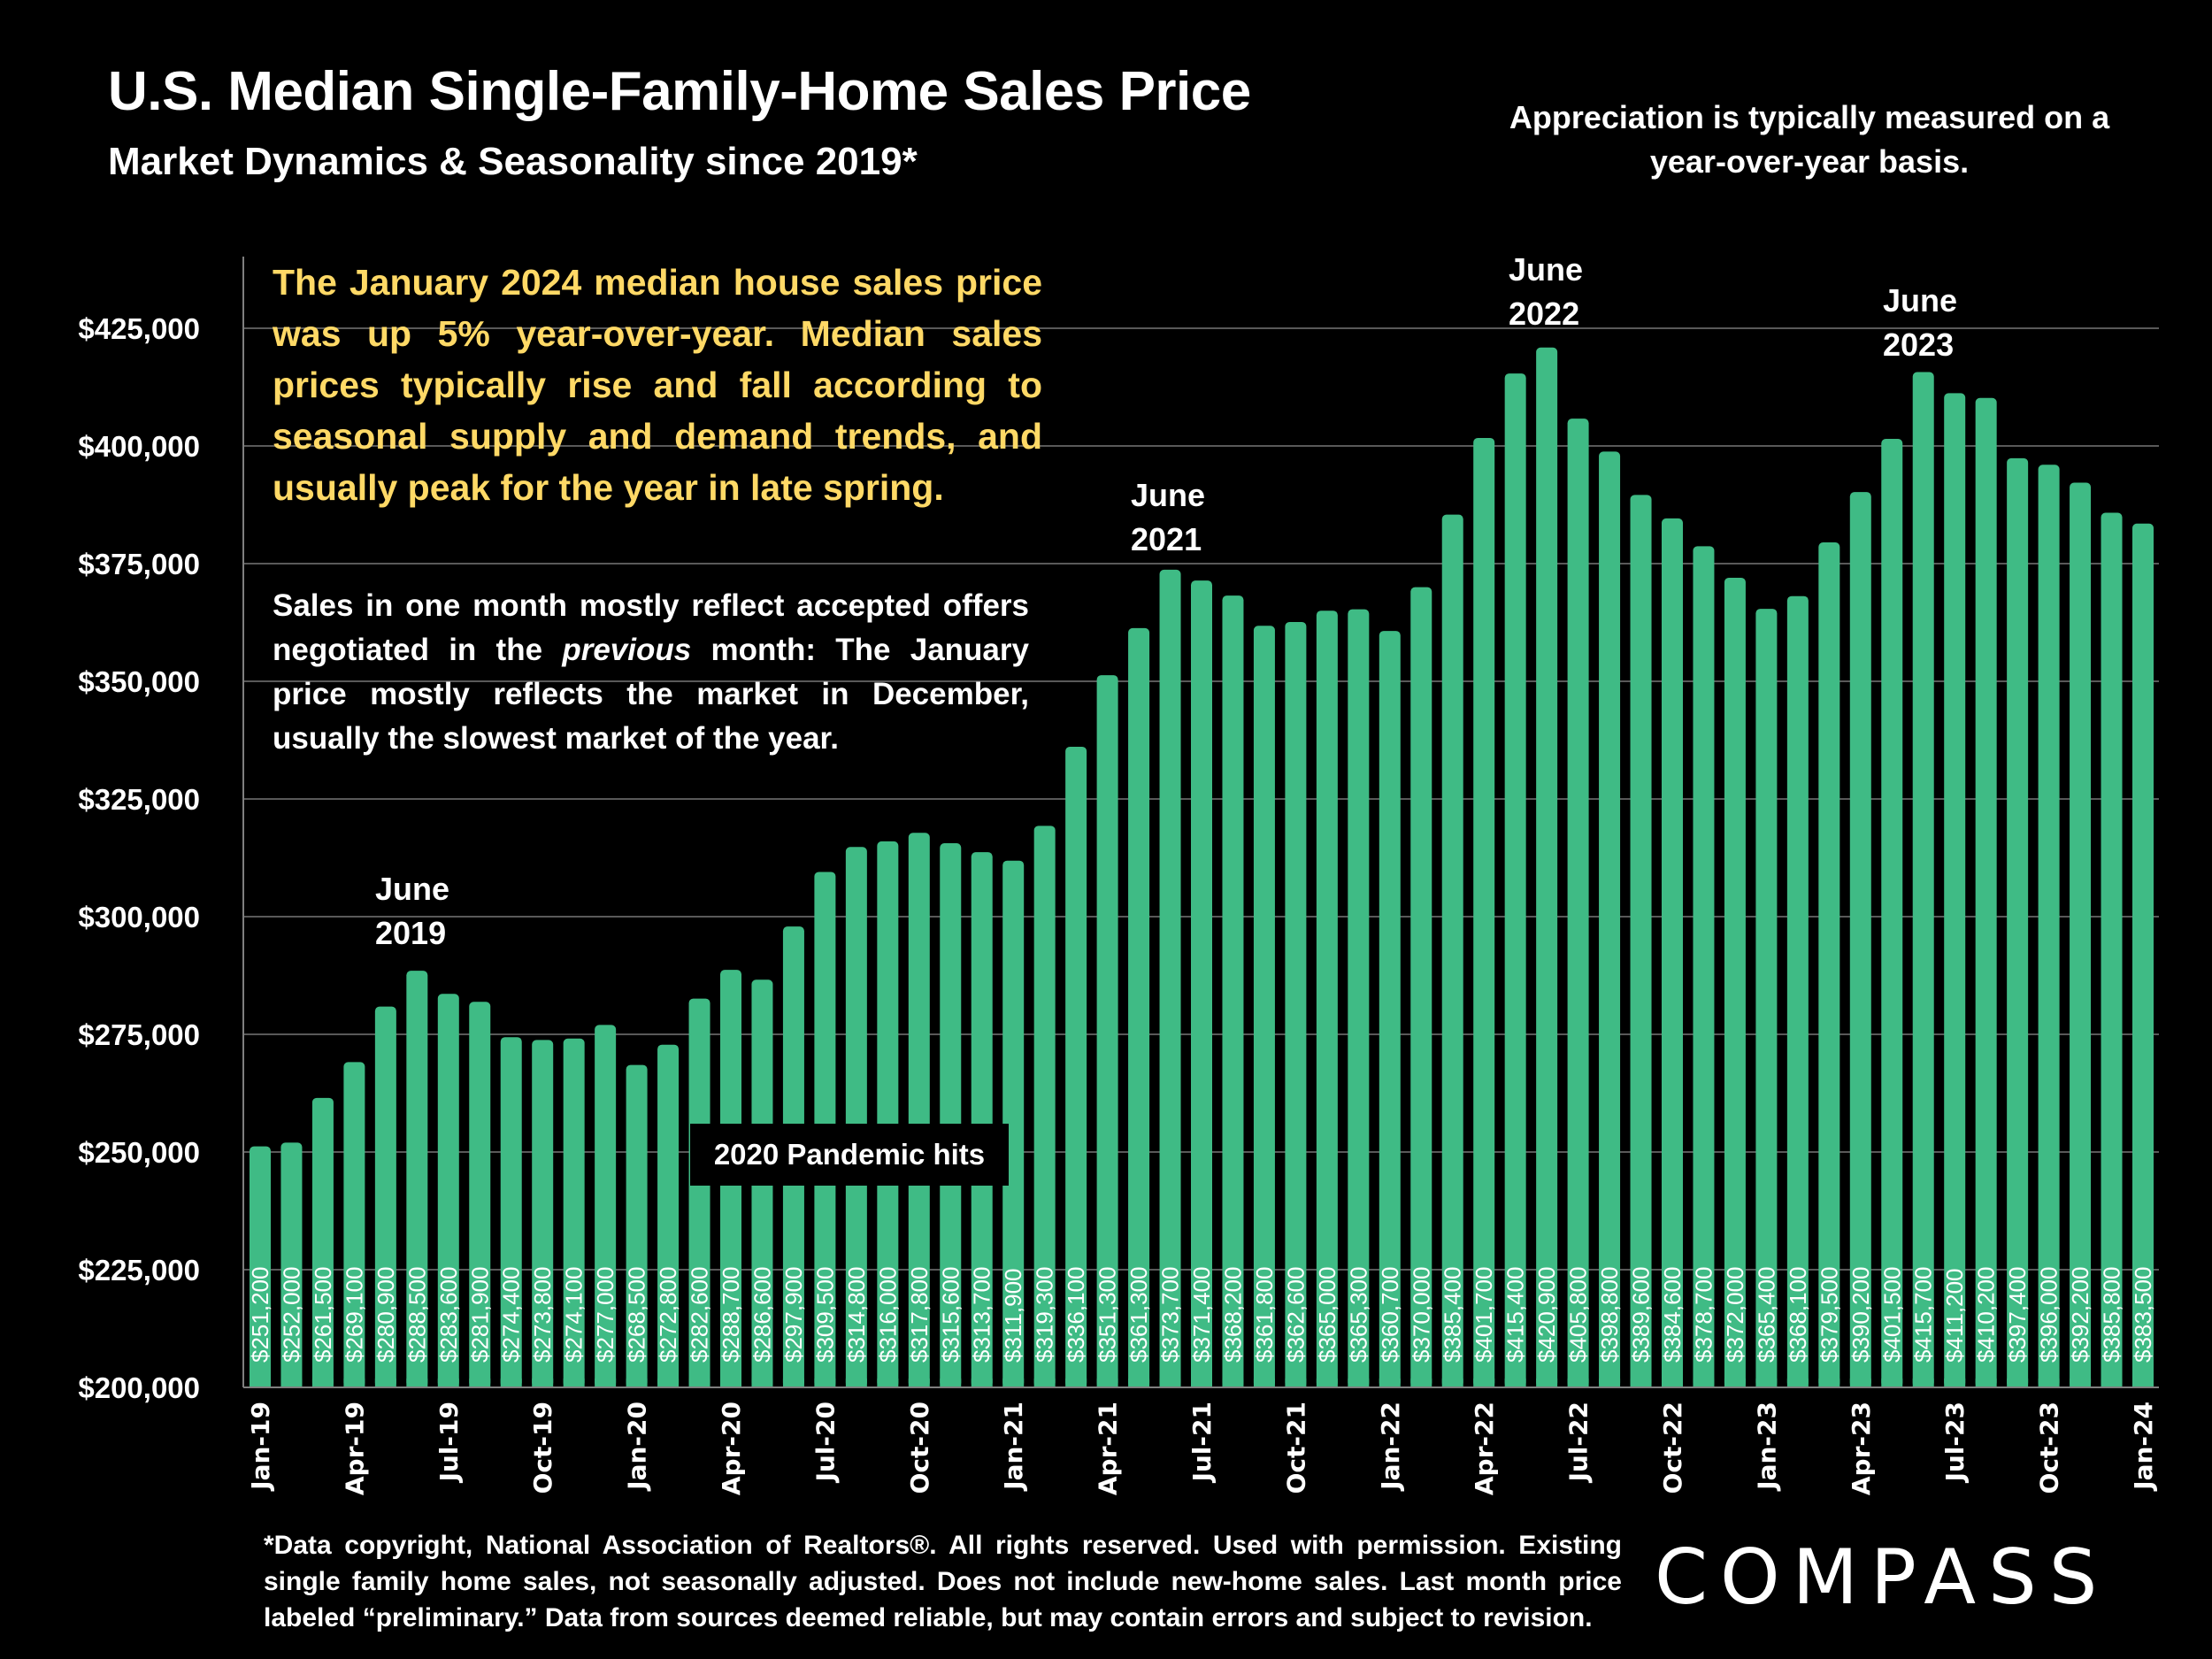 The height and width of the screenshot is (1659, 2212). What do you see at coordinates (605, 1315) in the screenshot?
I see `data-label: $277,000` at bounding box center [605, 1315].